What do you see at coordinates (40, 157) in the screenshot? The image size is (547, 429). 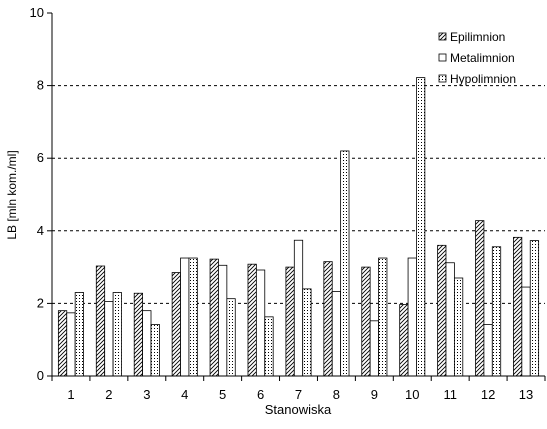 I see `y-tick-label: 6` at bounding box center [40, 157].